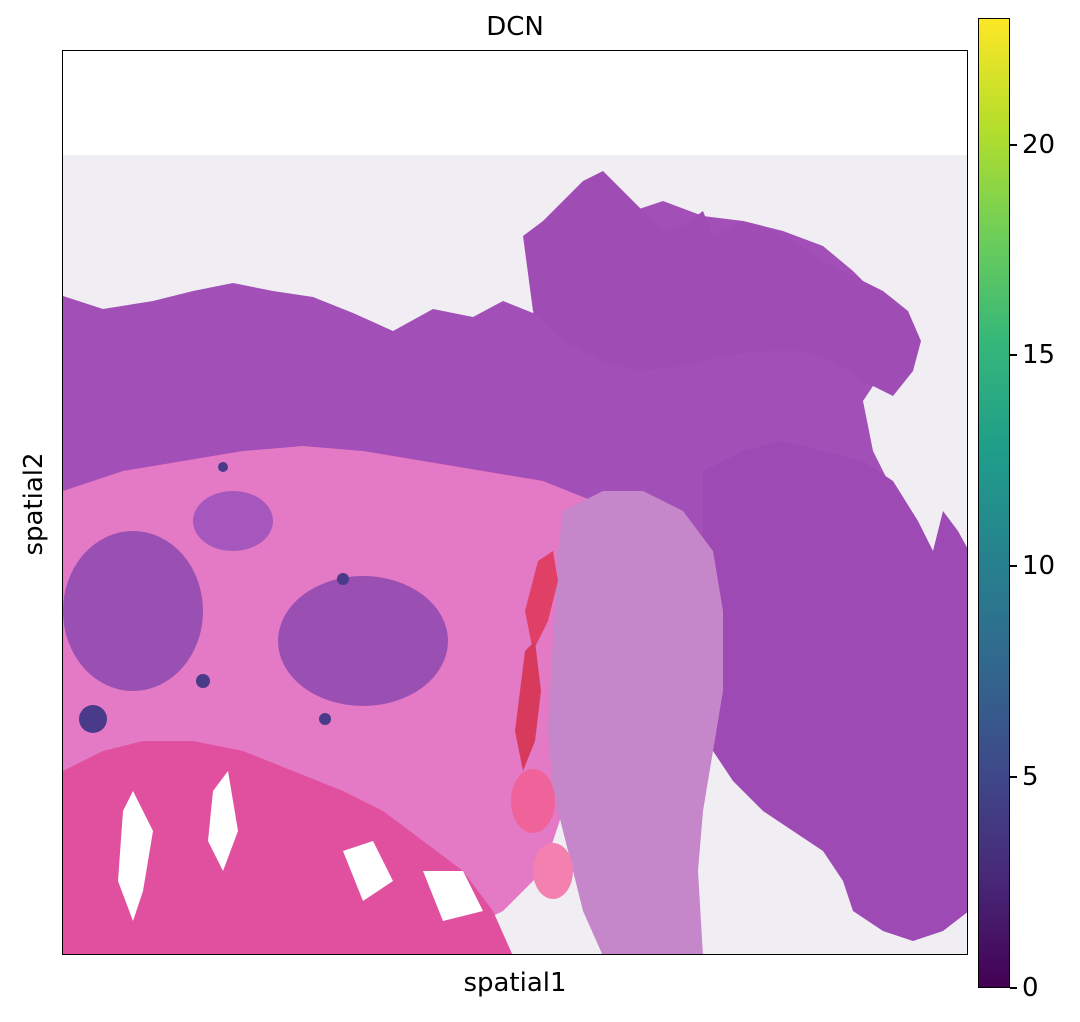 The width and height of the screenshot is (1080, 1022). What do you see at coordinates (1039, 566) in the screenshot?
I see `colorbar-tick-label: 10` at bounding box center [1039, 566].